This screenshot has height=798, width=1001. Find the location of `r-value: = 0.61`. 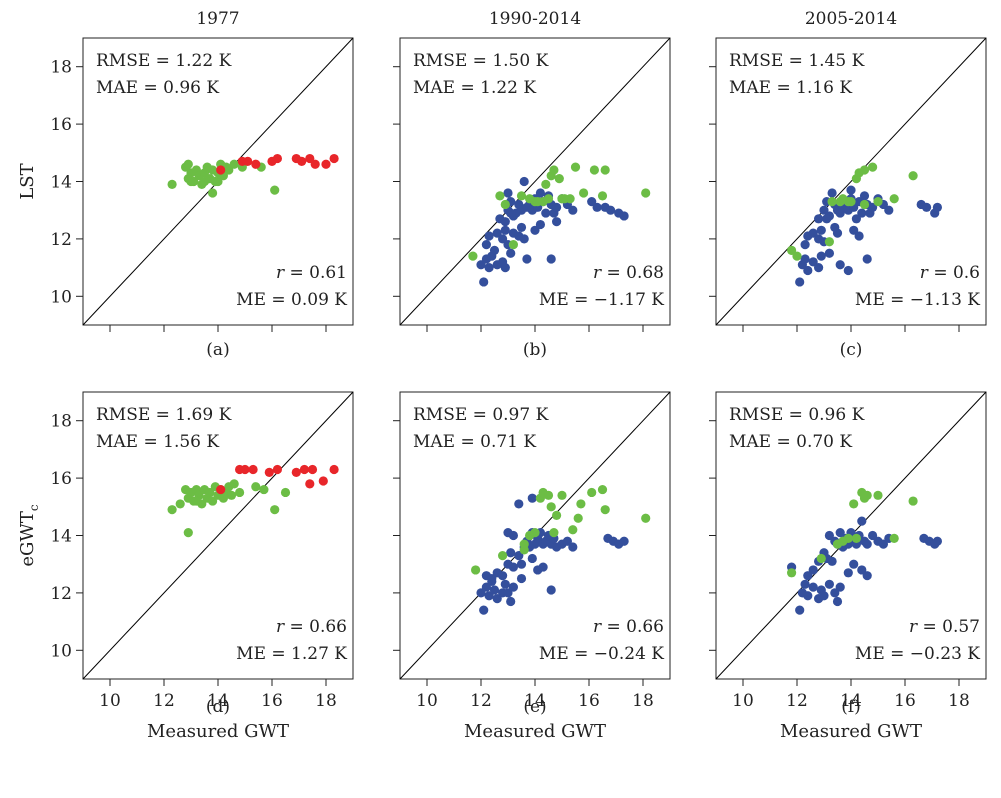

r-value: = 0.61 is located at coordinates (319, 273).